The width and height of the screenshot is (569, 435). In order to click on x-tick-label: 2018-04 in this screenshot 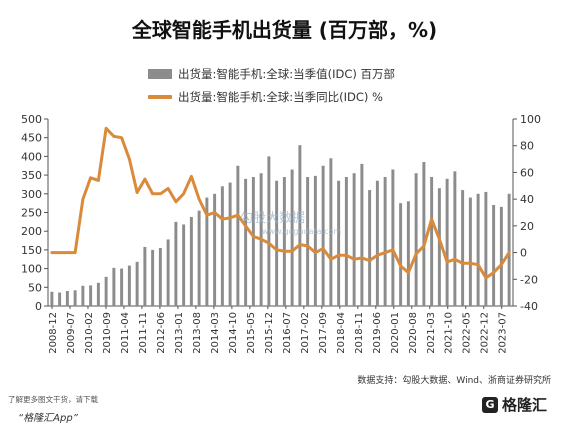, I will do `click(341, 333)`.